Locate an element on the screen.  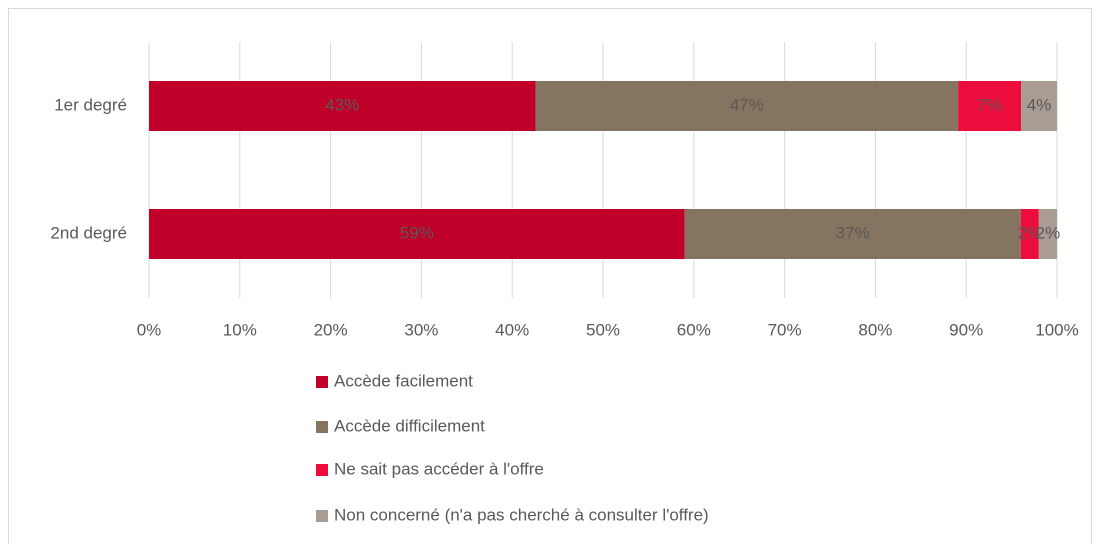
legend-label: Accède facilement is located at coordinates (403, 380).